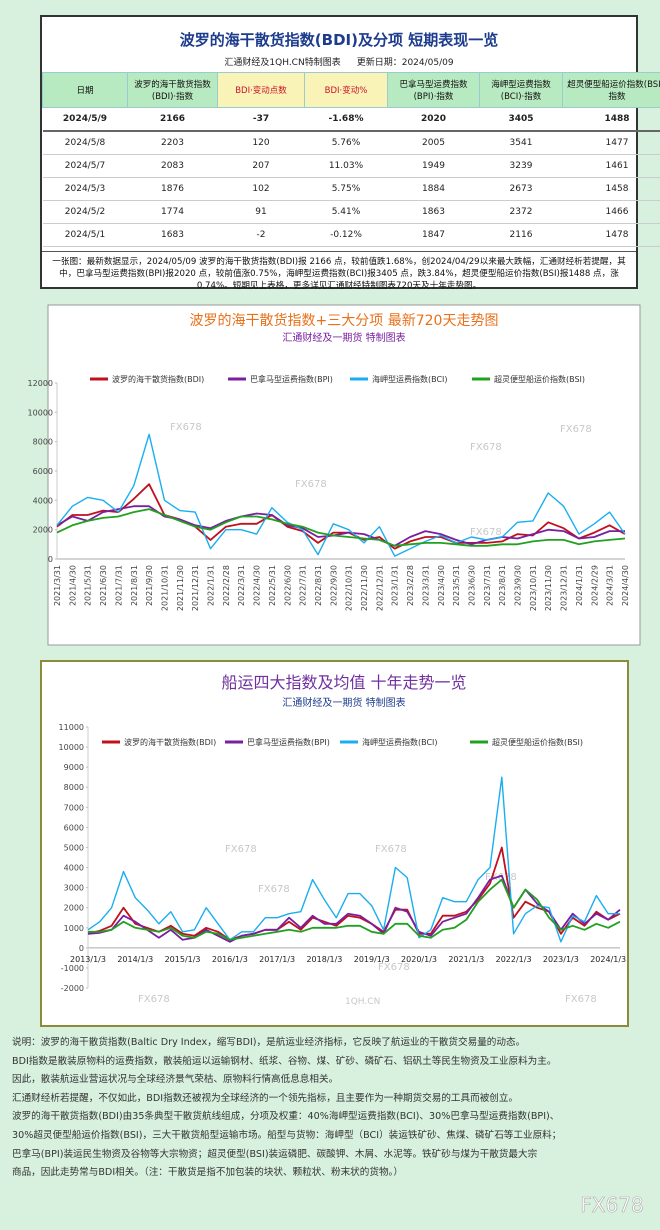 The width and height of the screenshot is (660, 1230). What do you see at coordinates (395, 585) in the screenshot?
I see `x-tick-label: 2023/1/31` at bounding box center [395, 585].